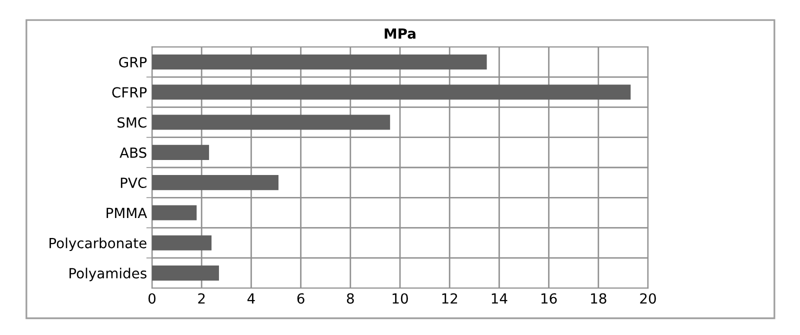 The width and height of the screenshot is (800, 335). I want to click on x-tick-label: 2, so click(201, 298).